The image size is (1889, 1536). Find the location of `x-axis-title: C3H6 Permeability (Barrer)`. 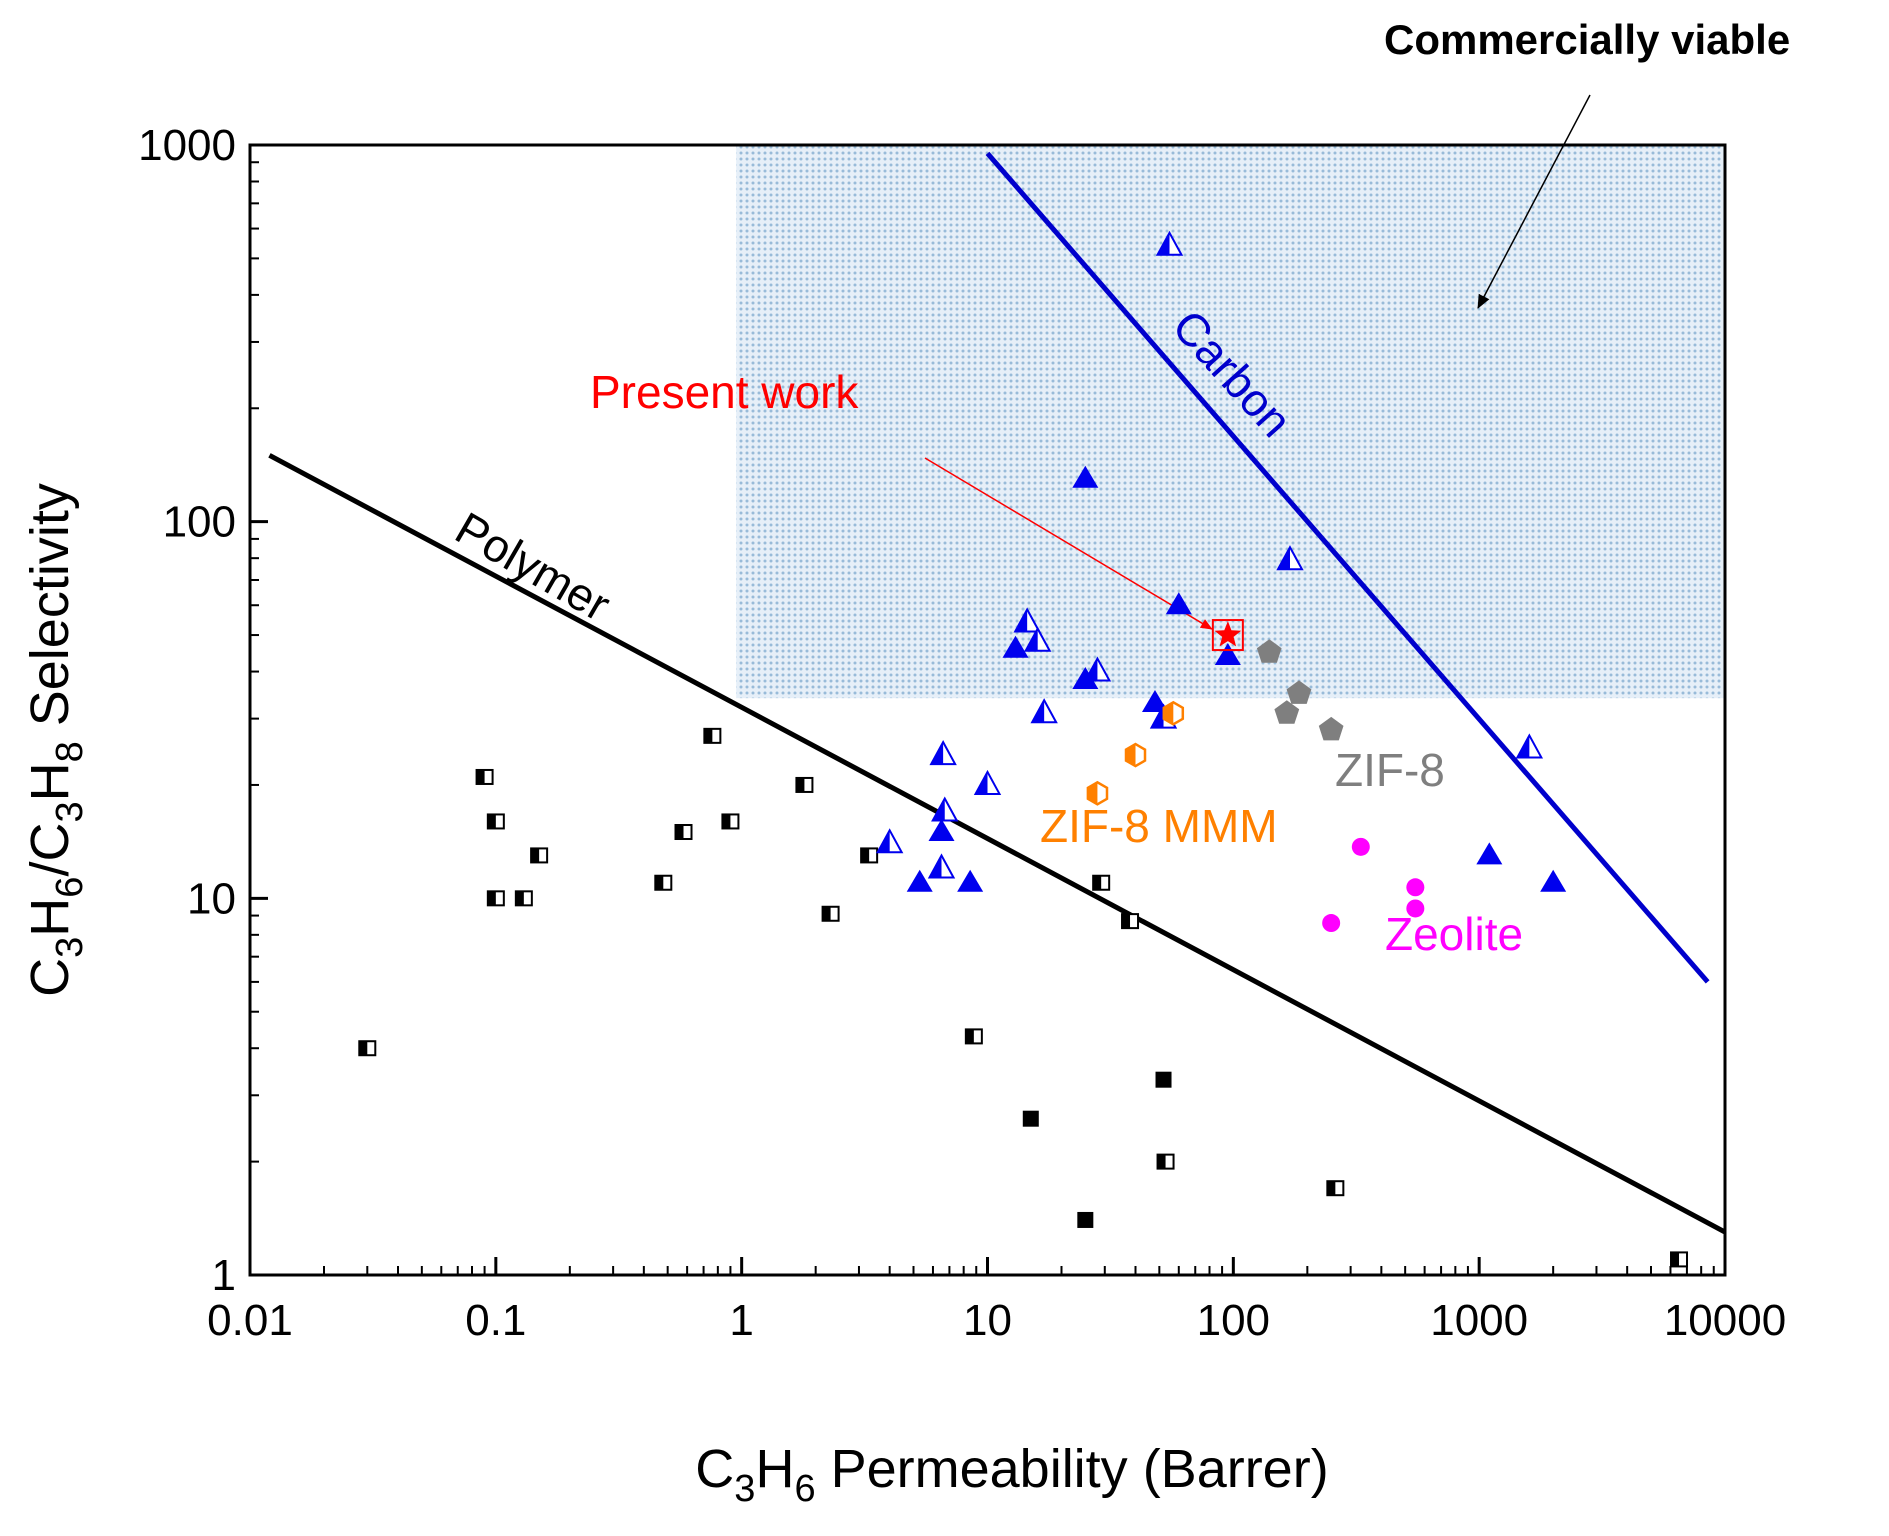

x-axis-title: C3H6 Permeability (Barrer) is located at coordinates (1011, 1474).